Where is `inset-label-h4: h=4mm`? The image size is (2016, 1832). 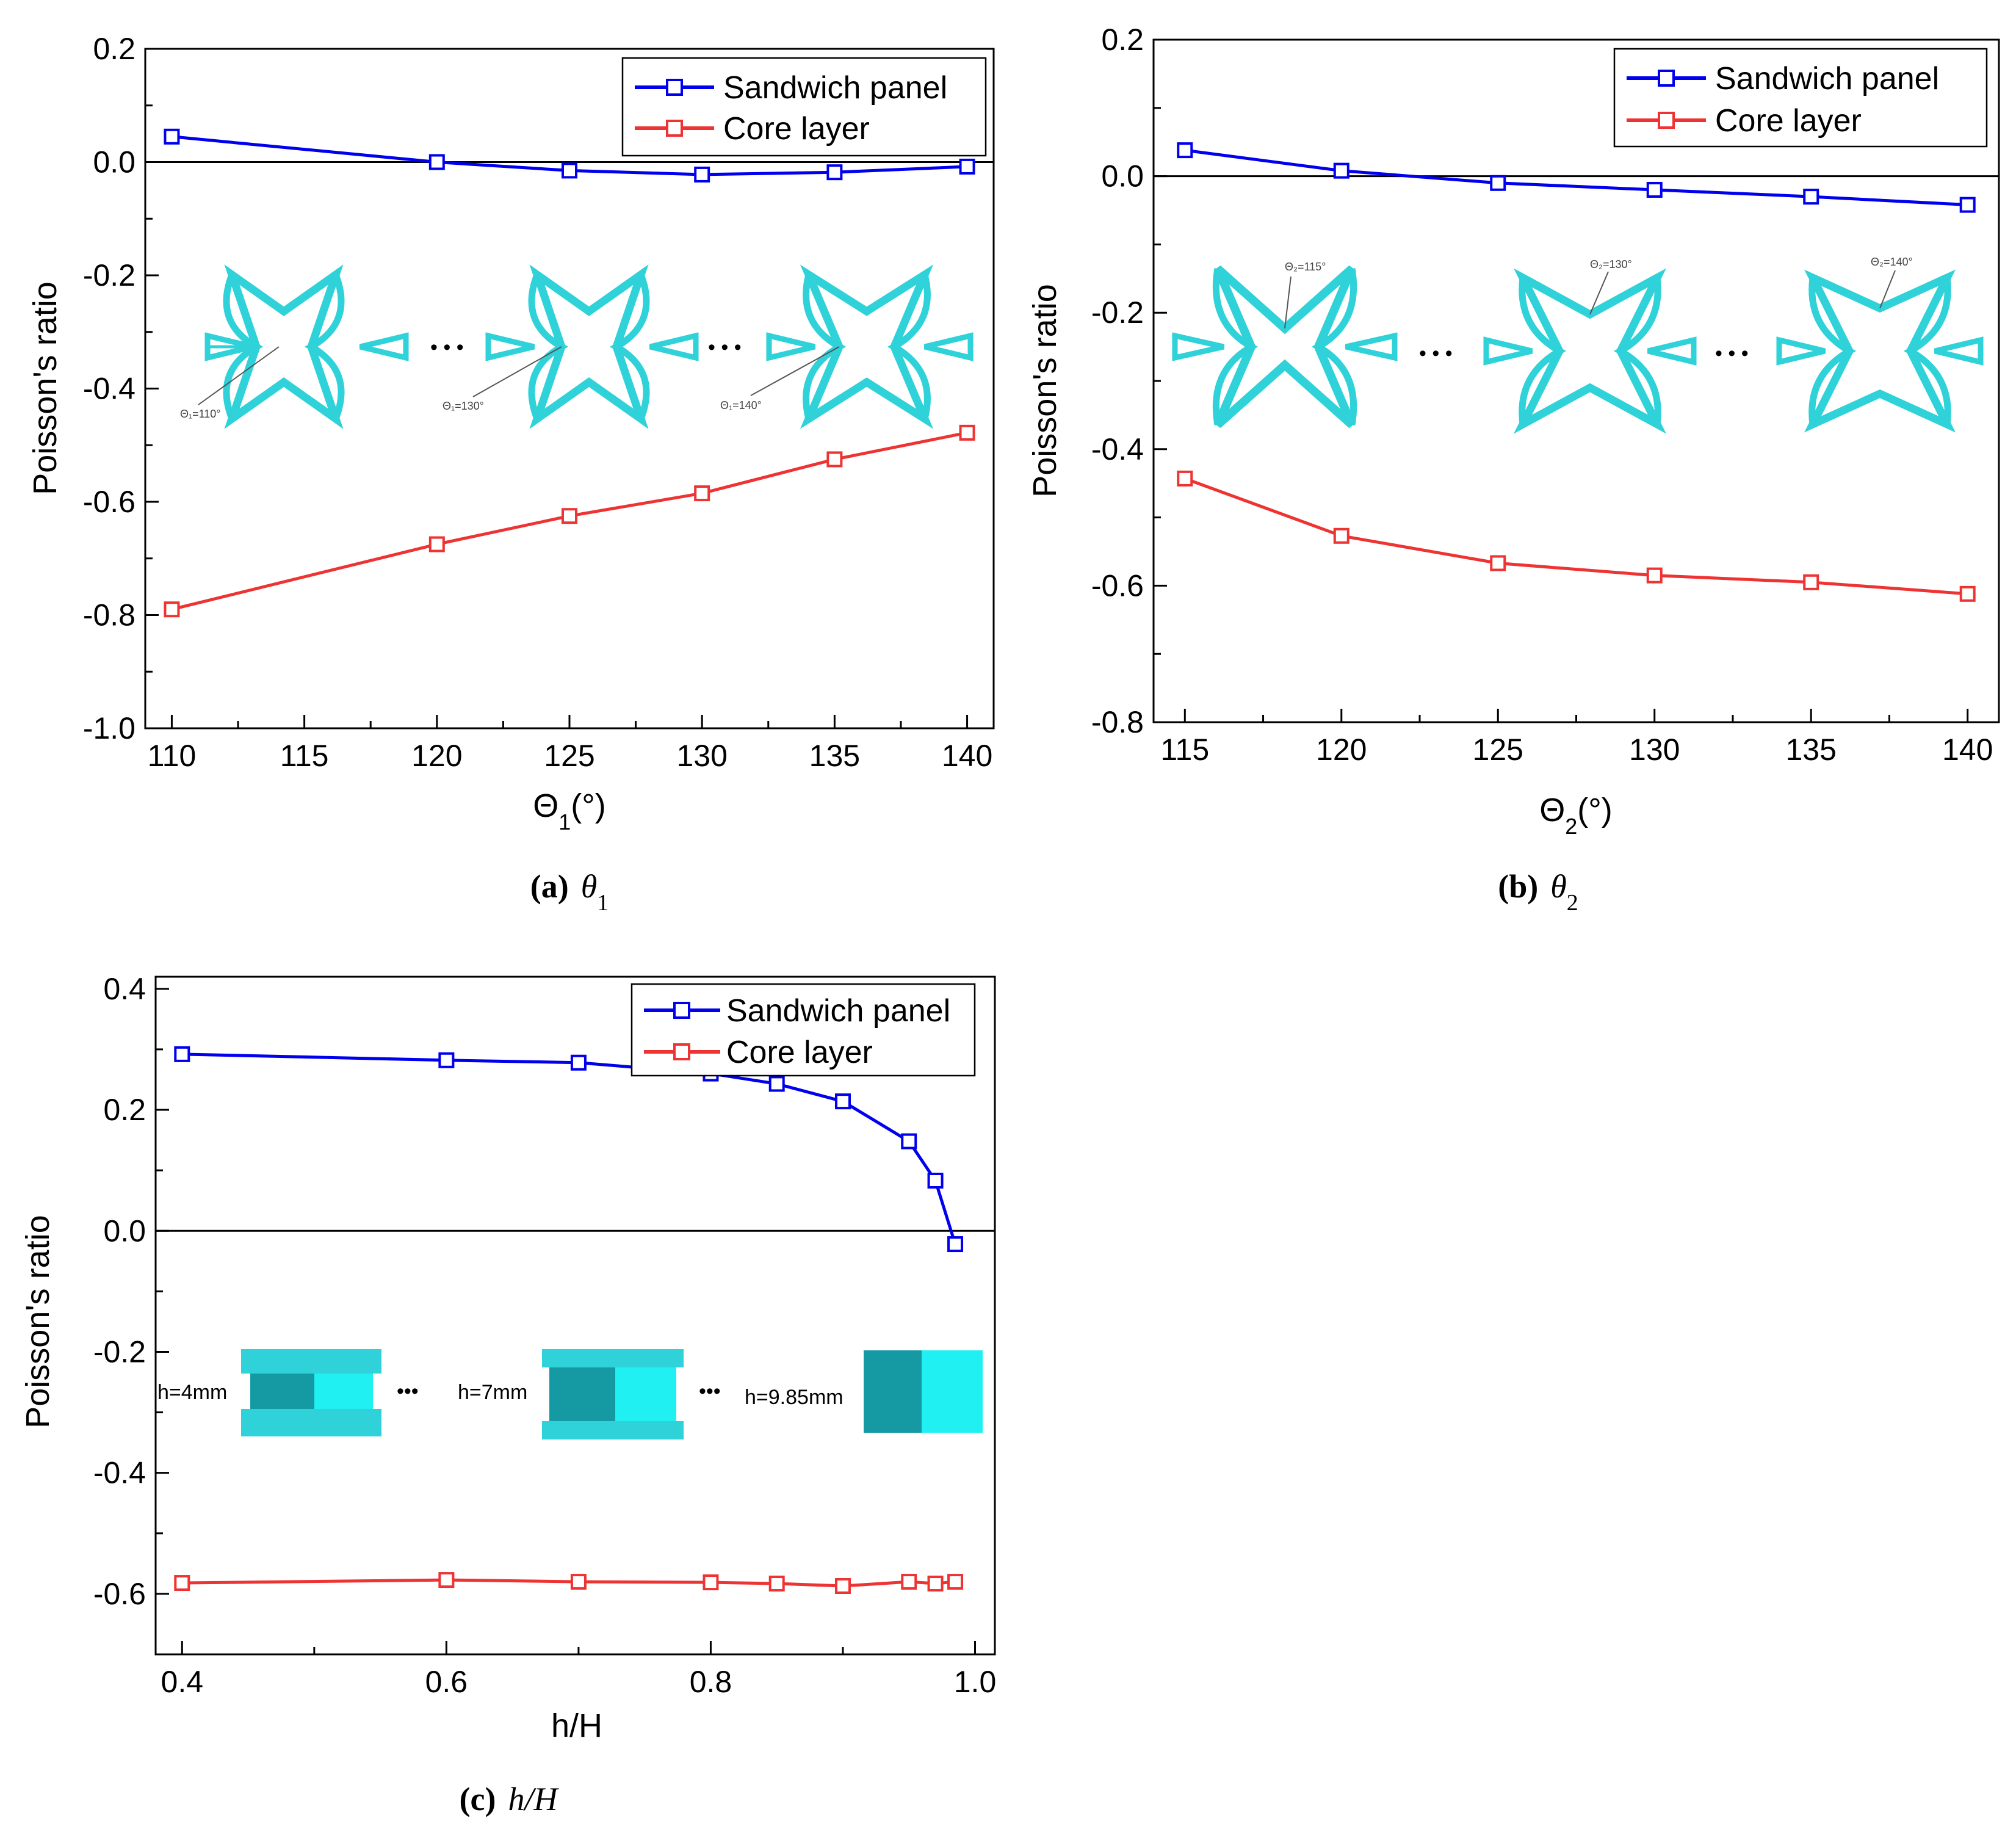
inset-label-h4: h=4mm is located at coordinates (192, 1392).